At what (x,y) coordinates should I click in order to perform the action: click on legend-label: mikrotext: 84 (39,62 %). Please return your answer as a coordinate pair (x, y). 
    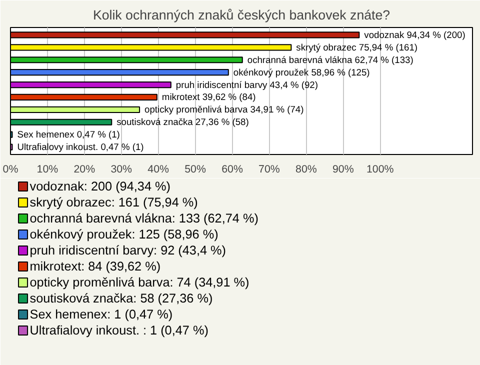
    Looking at the image, I should click on (95, 267).